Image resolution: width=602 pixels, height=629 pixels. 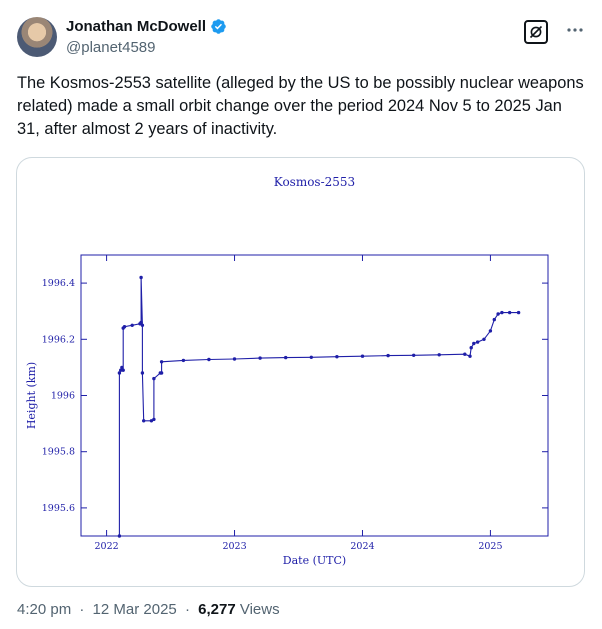 What do you see at coordinates (44, 609) in the screenshot?
I see `tweet-time: 4:20 pm` at bounding box center [44, 609].